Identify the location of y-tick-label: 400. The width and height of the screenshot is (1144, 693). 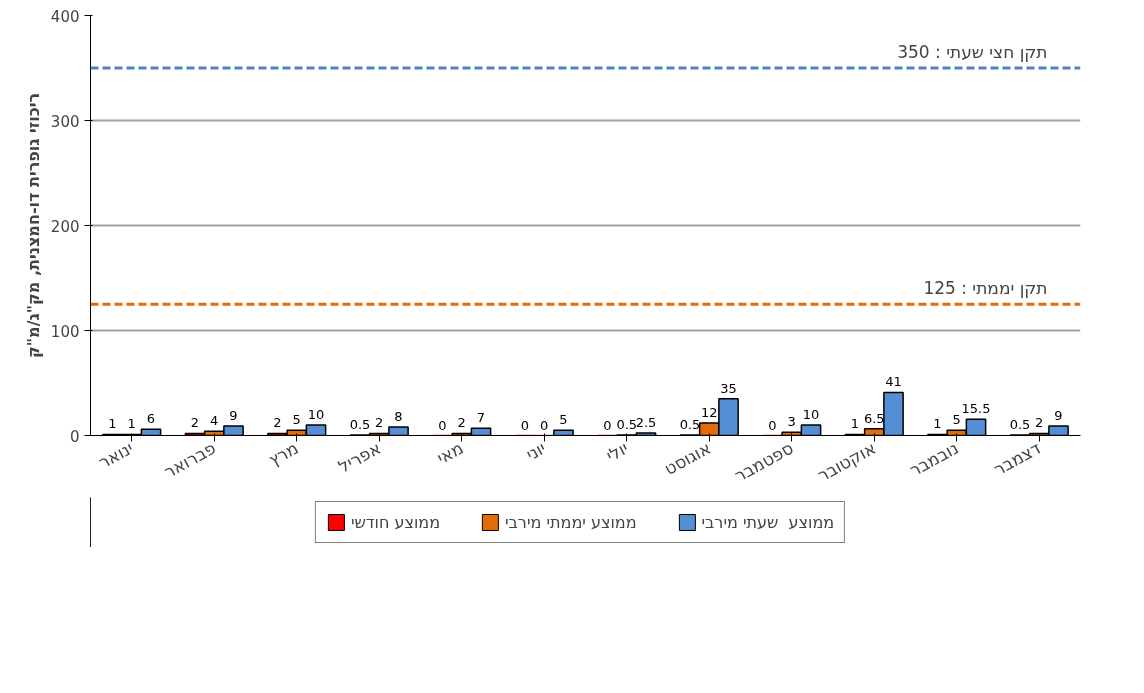
(65, 16).